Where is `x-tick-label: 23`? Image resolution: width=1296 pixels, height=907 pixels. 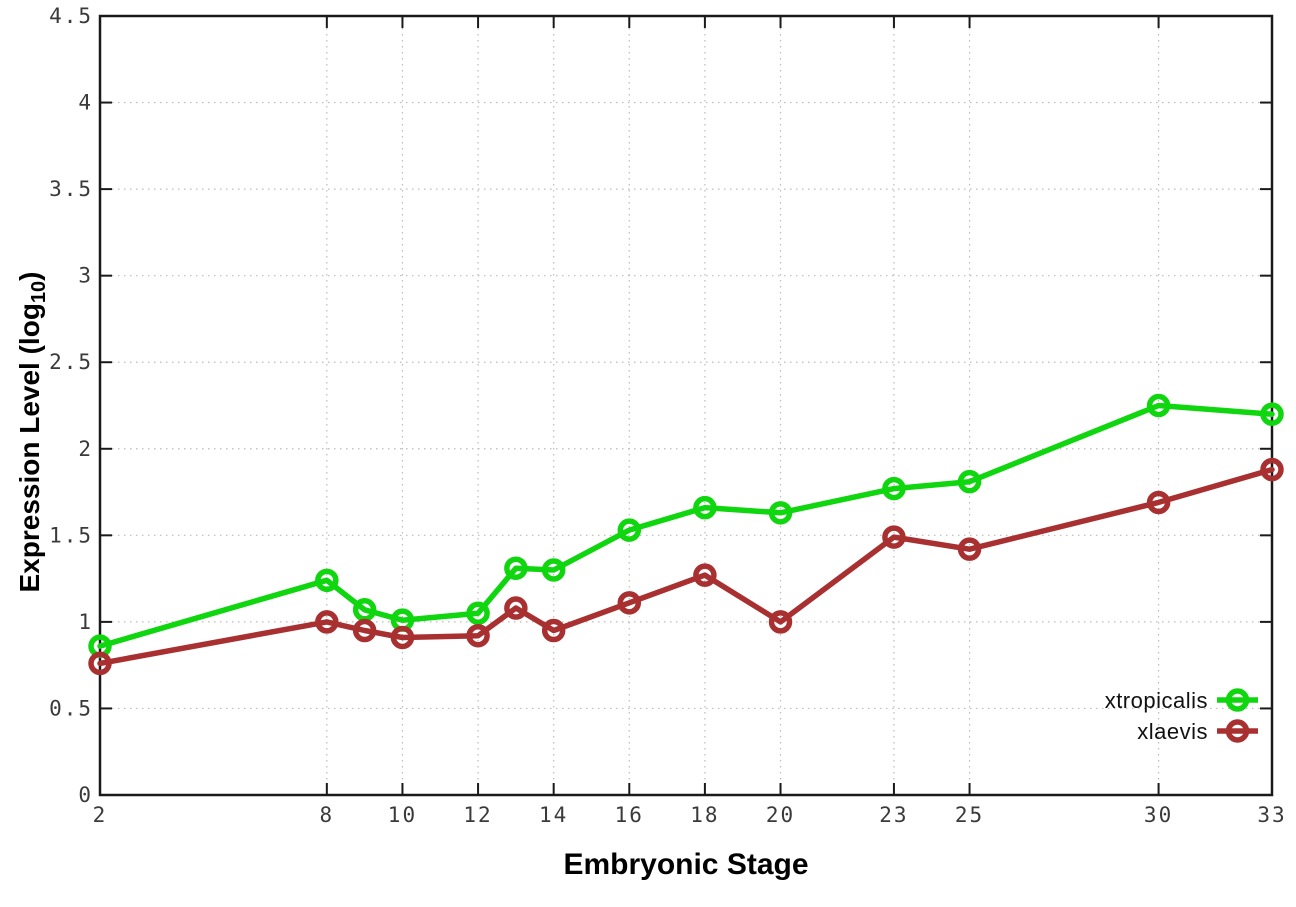 x-tick-label: 23 is located at coordinates (893, 815).